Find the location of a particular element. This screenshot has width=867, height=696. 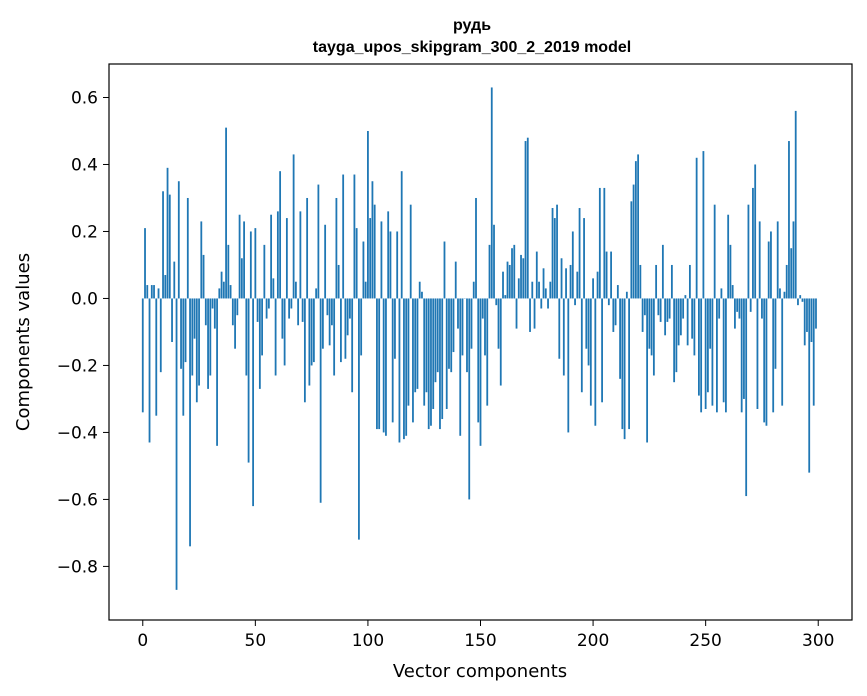

y-tick-label: 0.6 is located at coordinates (84, 98).